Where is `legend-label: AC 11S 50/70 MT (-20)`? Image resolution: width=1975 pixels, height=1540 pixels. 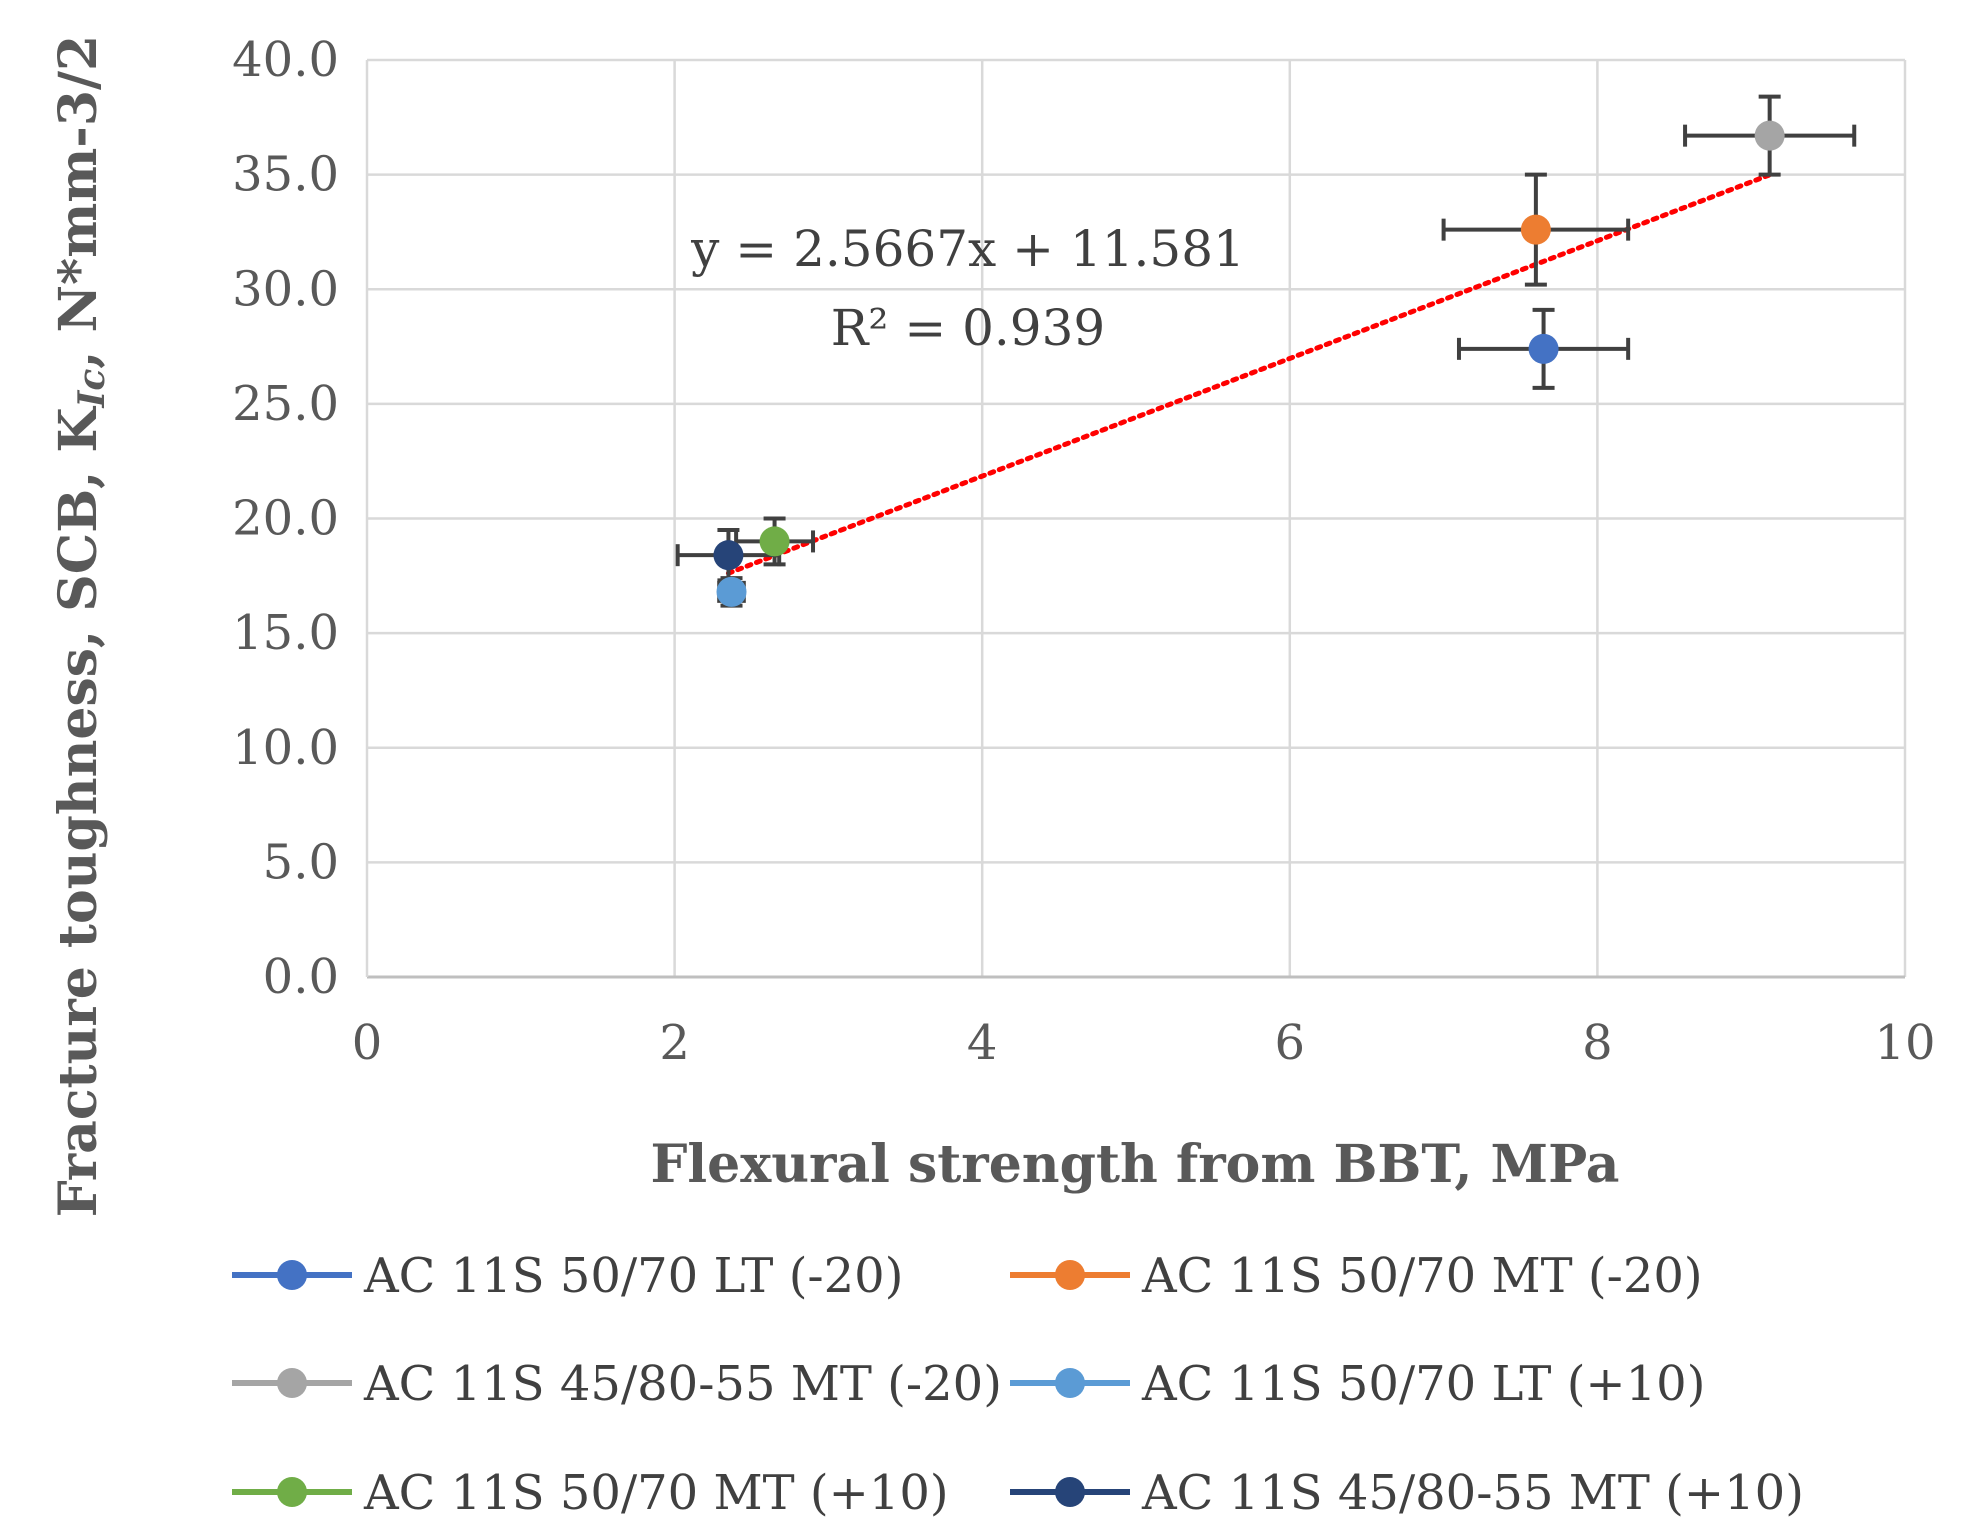 legend-label: AC 11S 50/70 MT (-20) is located at coordinates (1422, 1276).